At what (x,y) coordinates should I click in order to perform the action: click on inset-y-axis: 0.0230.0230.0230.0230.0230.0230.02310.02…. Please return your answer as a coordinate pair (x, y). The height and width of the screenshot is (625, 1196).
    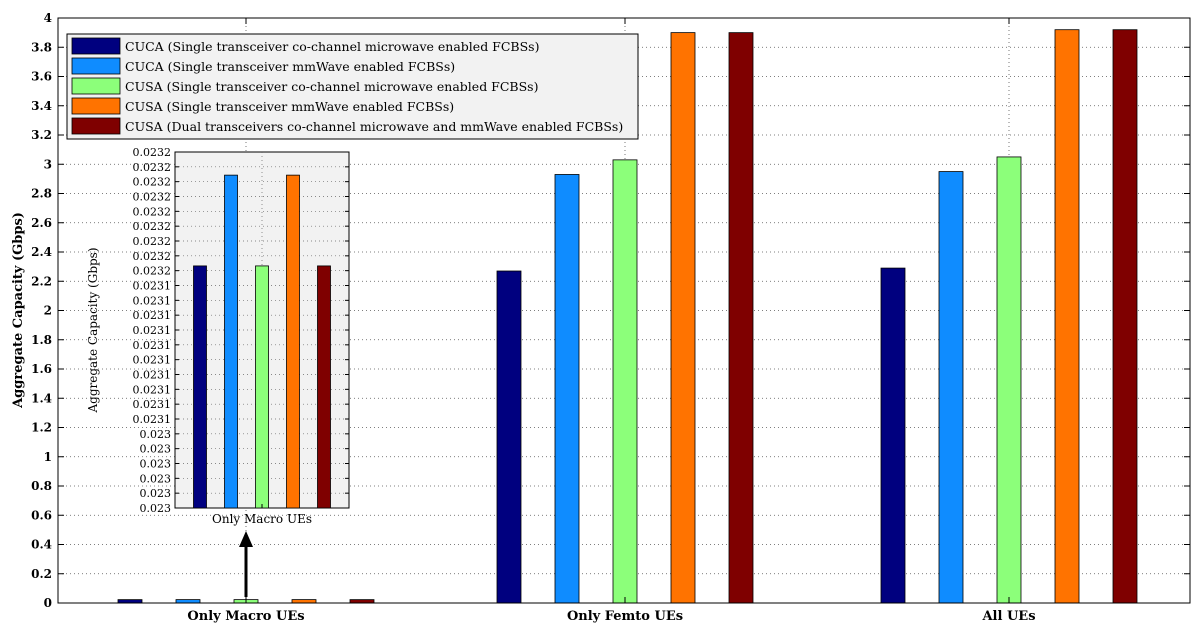
    Looking at the image, I should click on (241, 330).